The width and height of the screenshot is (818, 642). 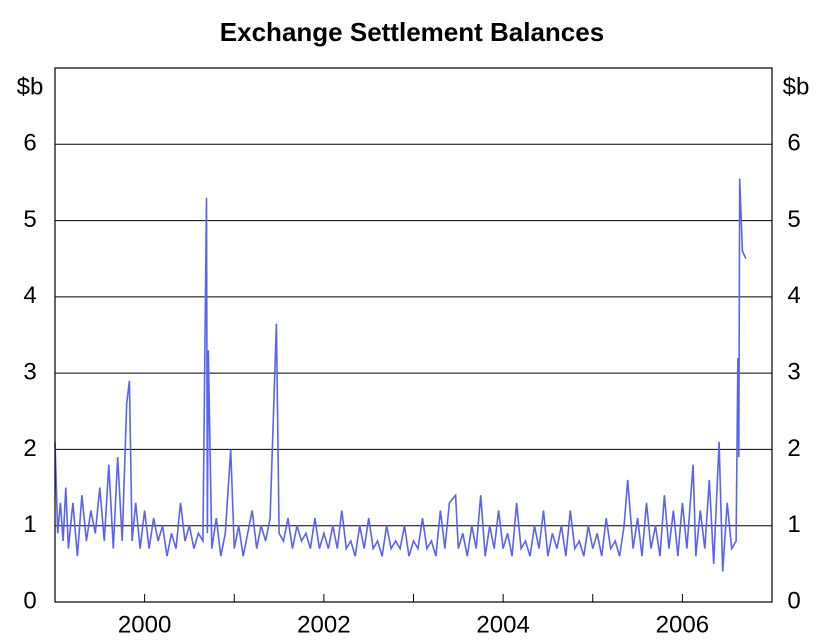 I want to click on y2-tick-label: 2, so click(x=793, y=448).